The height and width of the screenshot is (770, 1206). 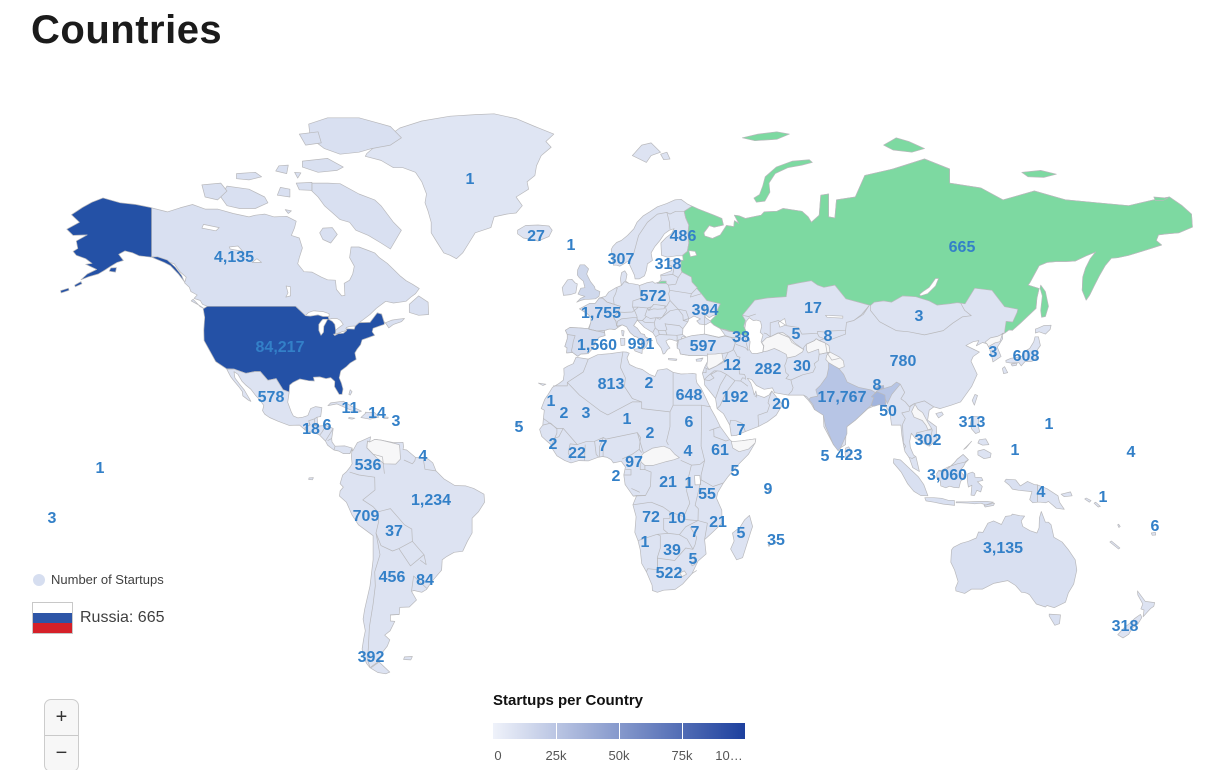 I want to click on svg-text: 282, so click(x=768, y=369).